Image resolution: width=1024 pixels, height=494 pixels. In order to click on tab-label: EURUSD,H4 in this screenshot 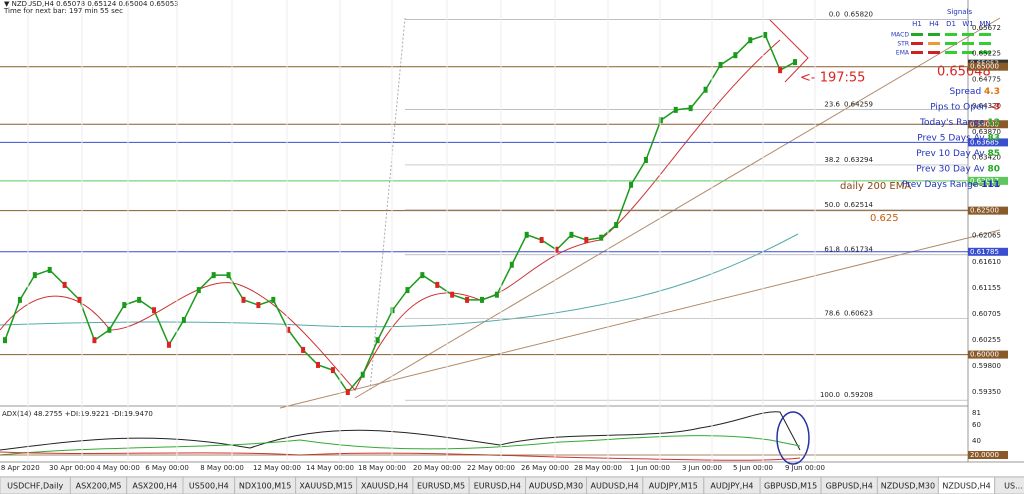, I will do `click(497, 486)`.